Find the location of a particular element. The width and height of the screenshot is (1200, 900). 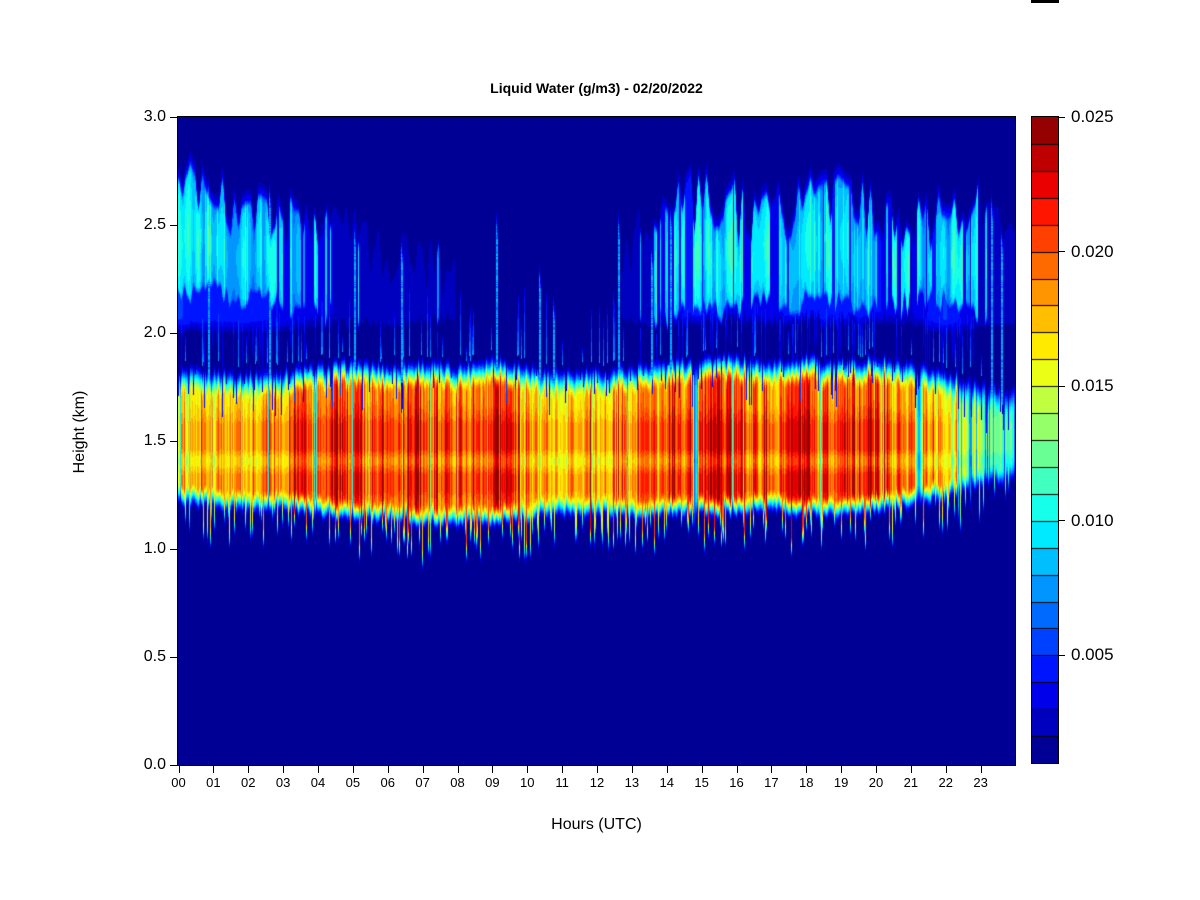

x-tick-label: 02 is located at coordinates (248, 782).